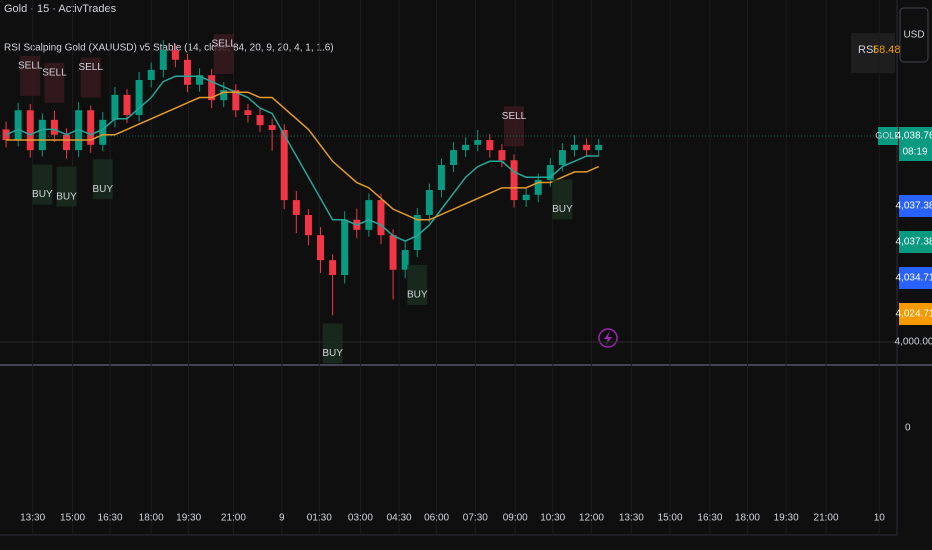 Image resolution: width=932 pixels, height=550 pixels. I want to click on currency-button, so click(914, 35).